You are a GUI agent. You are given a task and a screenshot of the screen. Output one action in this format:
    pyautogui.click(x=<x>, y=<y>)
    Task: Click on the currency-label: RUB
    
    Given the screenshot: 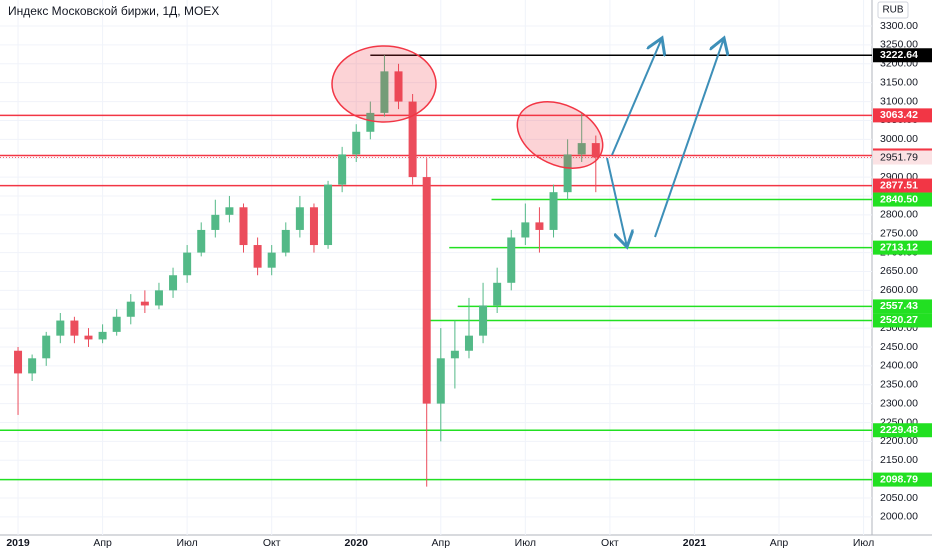 What is the action you would take?
    pyautogui.click(x=892, y=10)
    